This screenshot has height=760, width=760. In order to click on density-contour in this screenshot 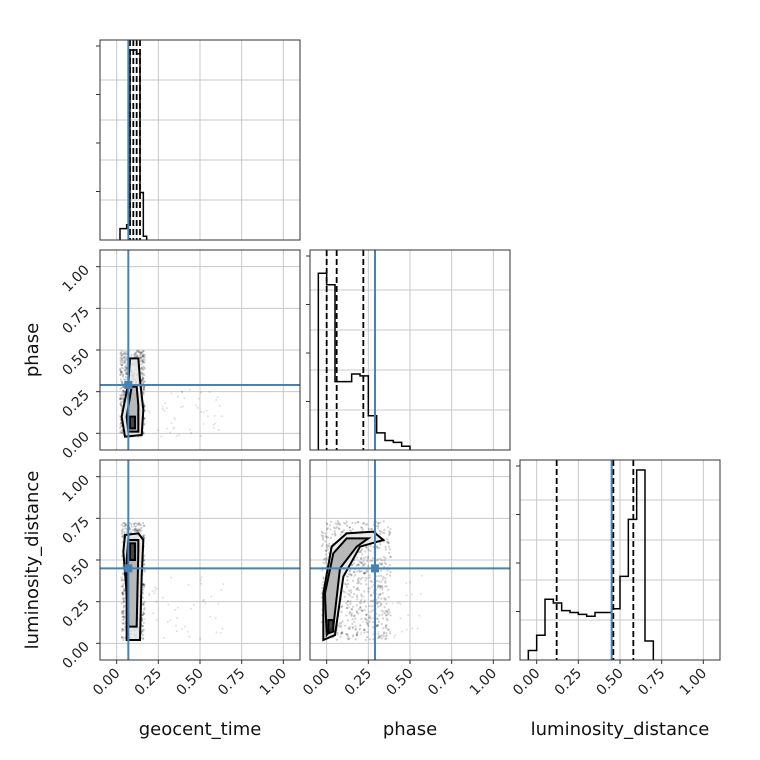, I will do `click(132, 551)`.